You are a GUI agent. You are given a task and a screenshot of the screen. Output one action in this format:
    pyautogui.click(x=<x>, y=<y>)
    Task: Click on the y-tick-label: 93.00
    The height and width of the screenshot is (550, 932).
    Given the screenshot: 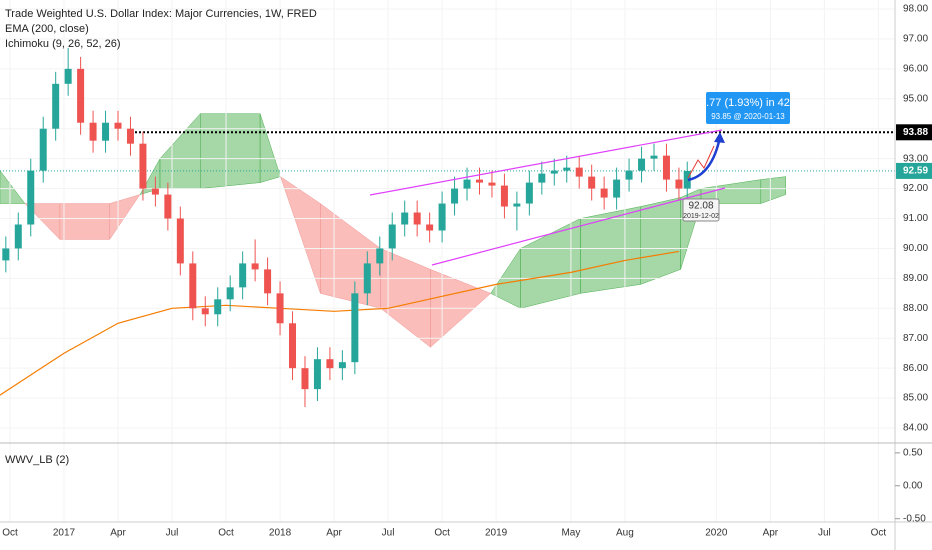 What is the action you would take?
    pyautogui.click(x=915, y=158)
    